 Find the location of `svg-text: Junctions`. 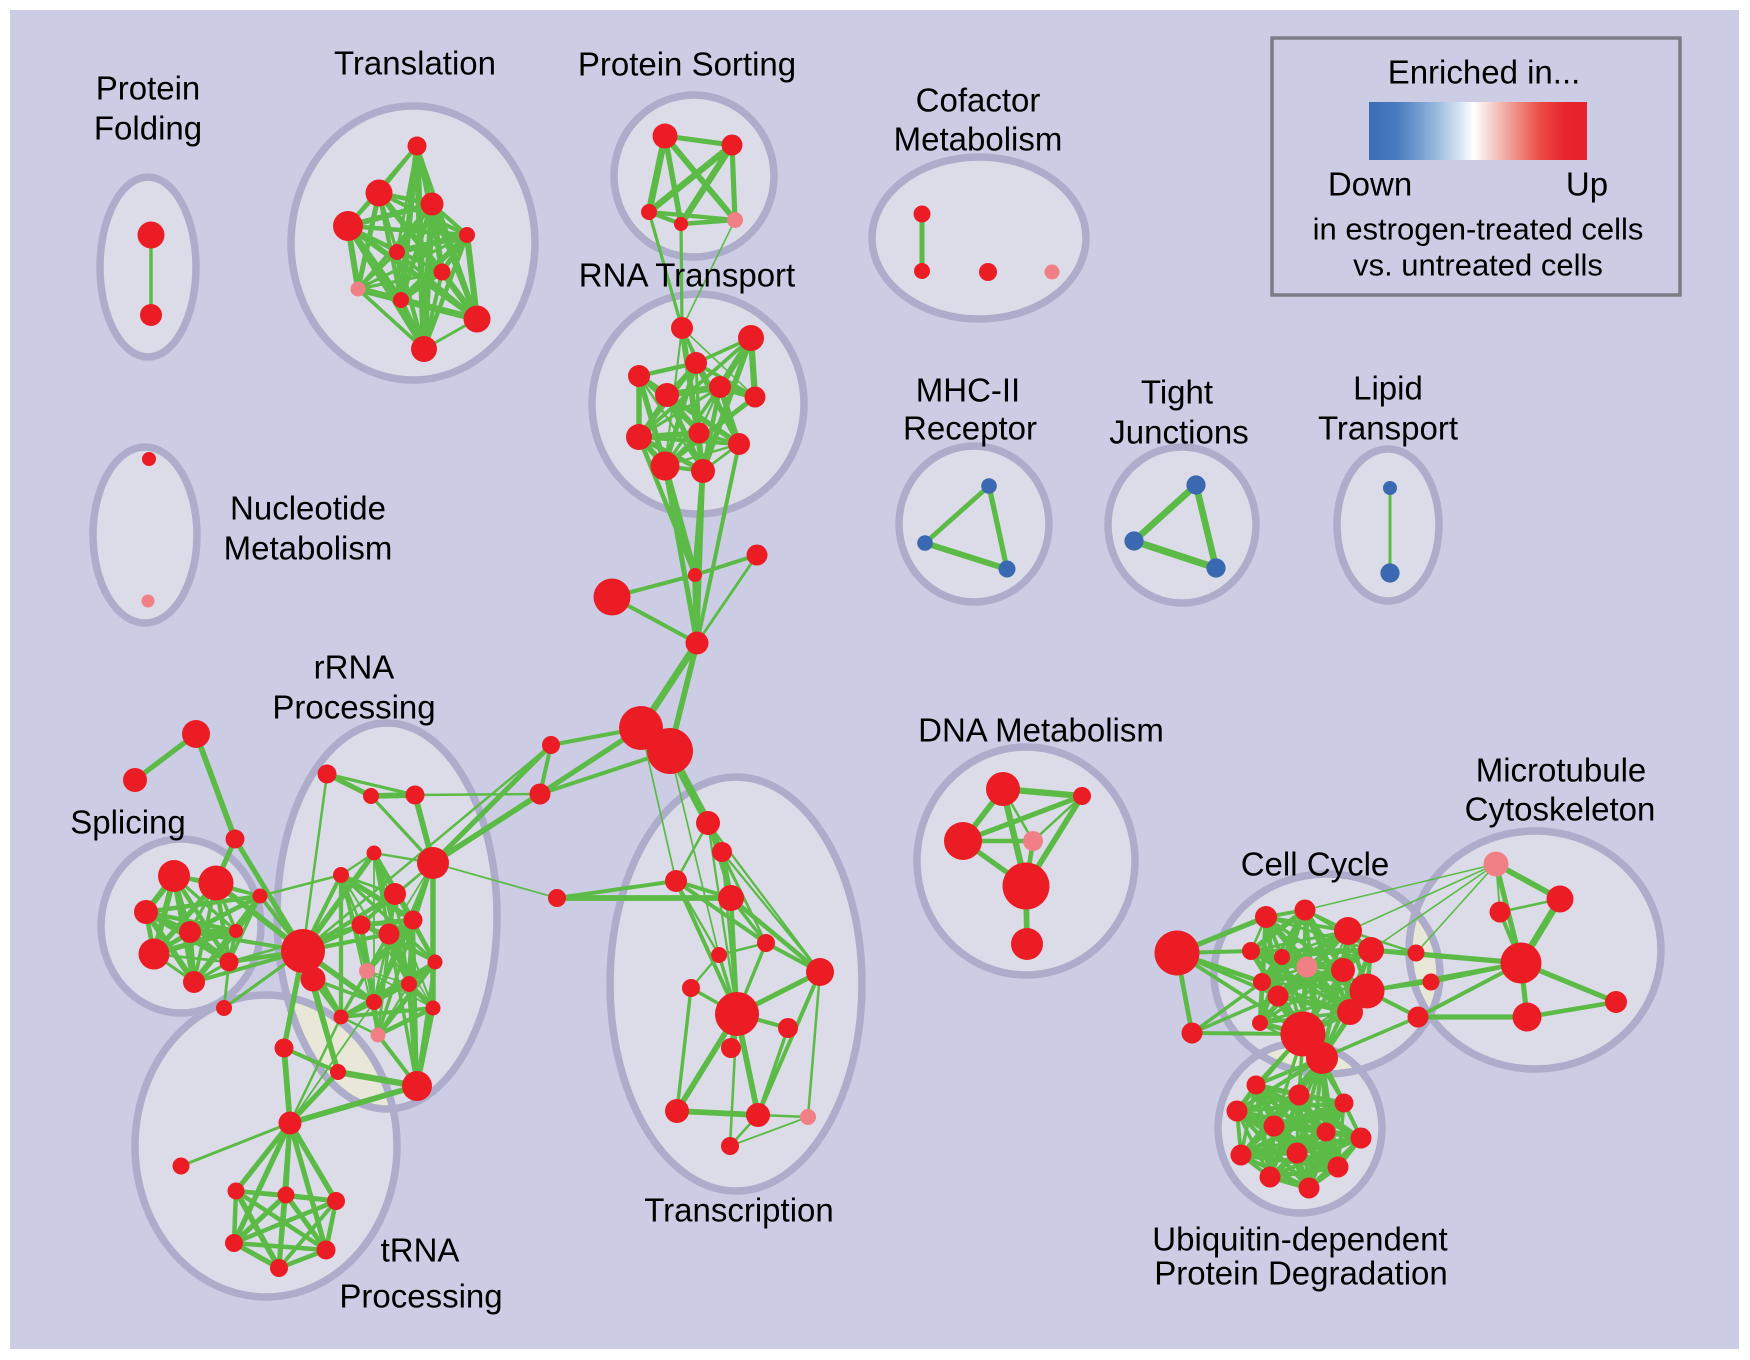

svg-text: Junctions is located at coordinates (1178, 432).